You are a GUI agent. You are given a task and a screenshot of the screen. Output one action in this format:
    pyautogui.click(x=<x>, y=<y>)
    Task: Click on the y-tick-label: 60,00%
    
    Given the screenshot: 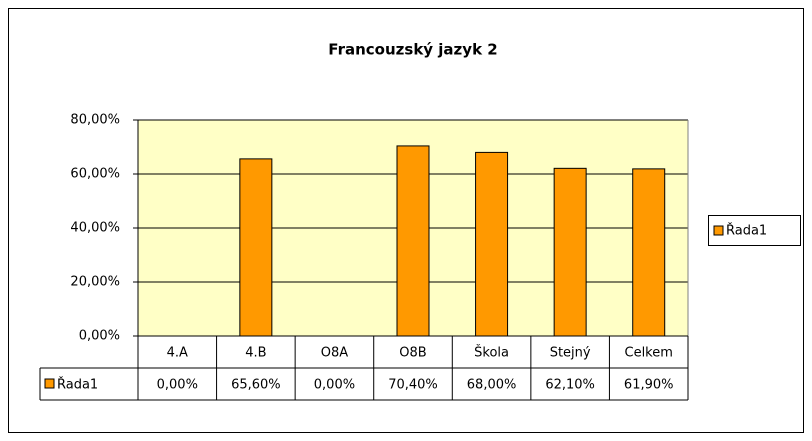 What is the action you would take?
    pyautogui.click(x=95, y=174)
    